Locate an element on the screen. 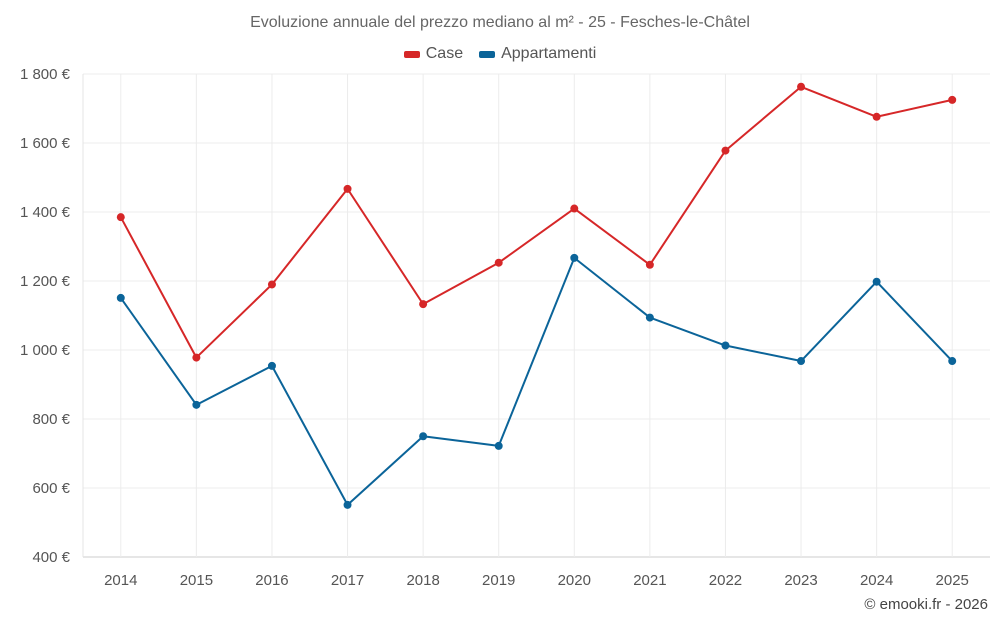 The width and height of the screenshot is (1000, 625). y-tick-label: 600 € is located at coordinates (51, 488).